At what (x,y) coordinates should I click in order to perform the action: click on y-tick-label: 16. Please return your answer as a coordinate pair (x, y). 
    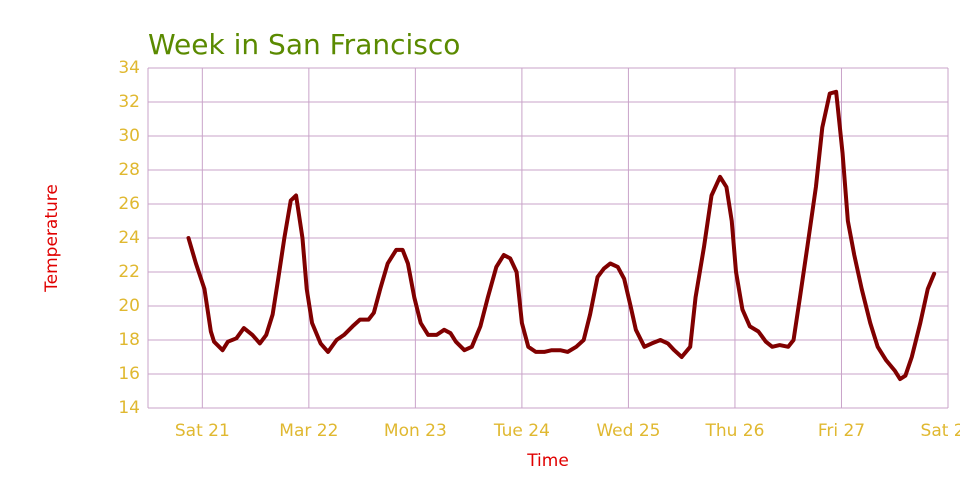
    Looking at the image, I should click on (129, 374).